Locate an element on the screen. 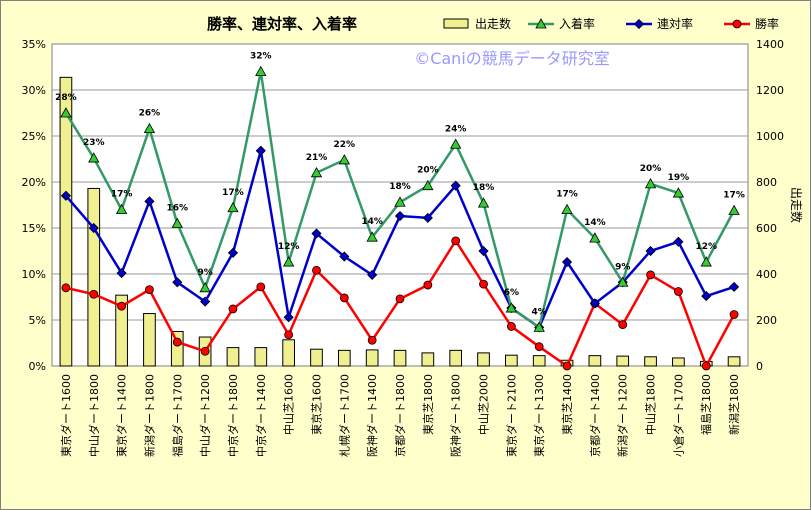 The width and height of the screenshot is (811, 510). x-tick-label: 中京ダート1400 is located at coordinates (261, 415).